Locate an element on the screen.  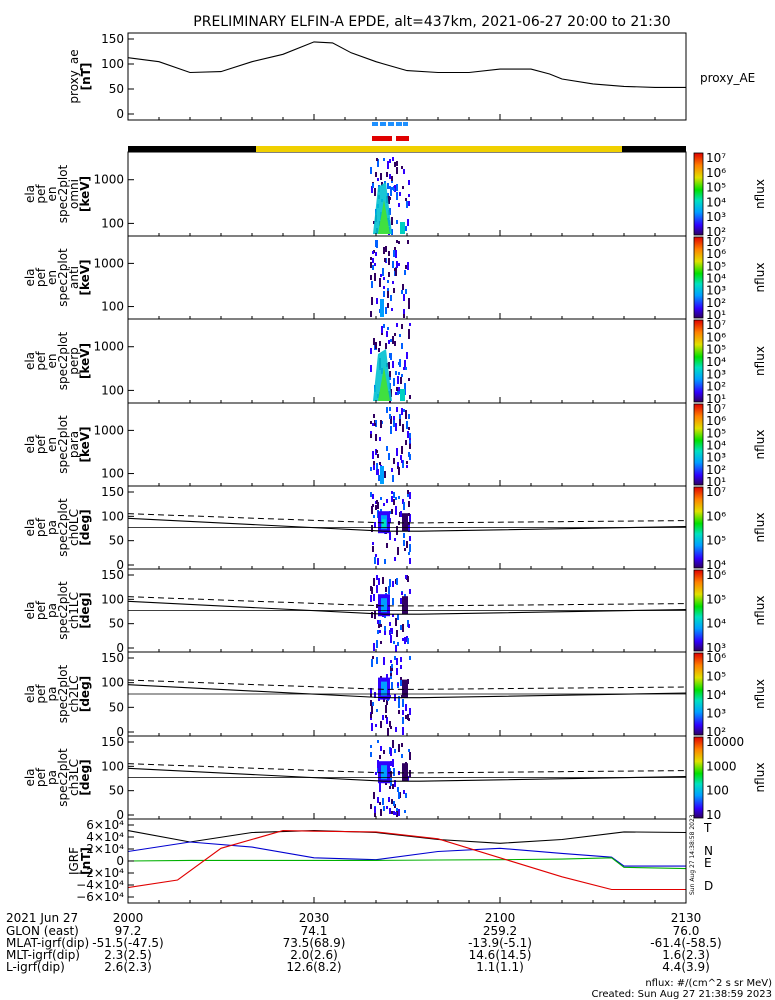
ephem-mlt-2: 14.6(14.5) is located at coordinates (500, 955).